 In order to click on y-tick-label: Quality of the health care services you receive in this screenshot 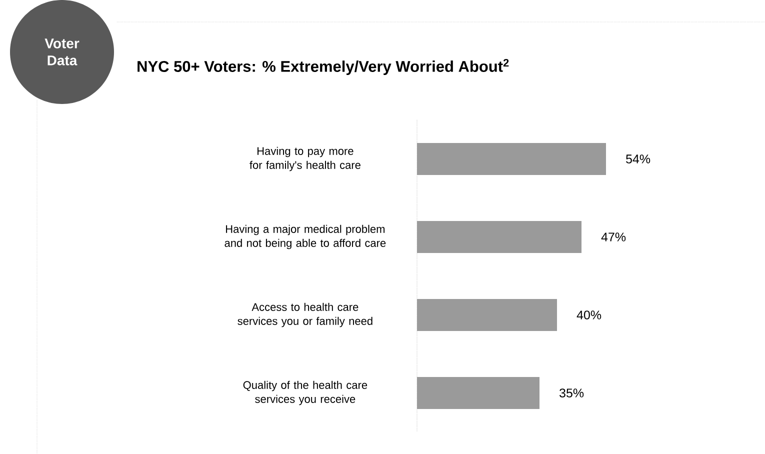, I will do `click(305, 393)`.